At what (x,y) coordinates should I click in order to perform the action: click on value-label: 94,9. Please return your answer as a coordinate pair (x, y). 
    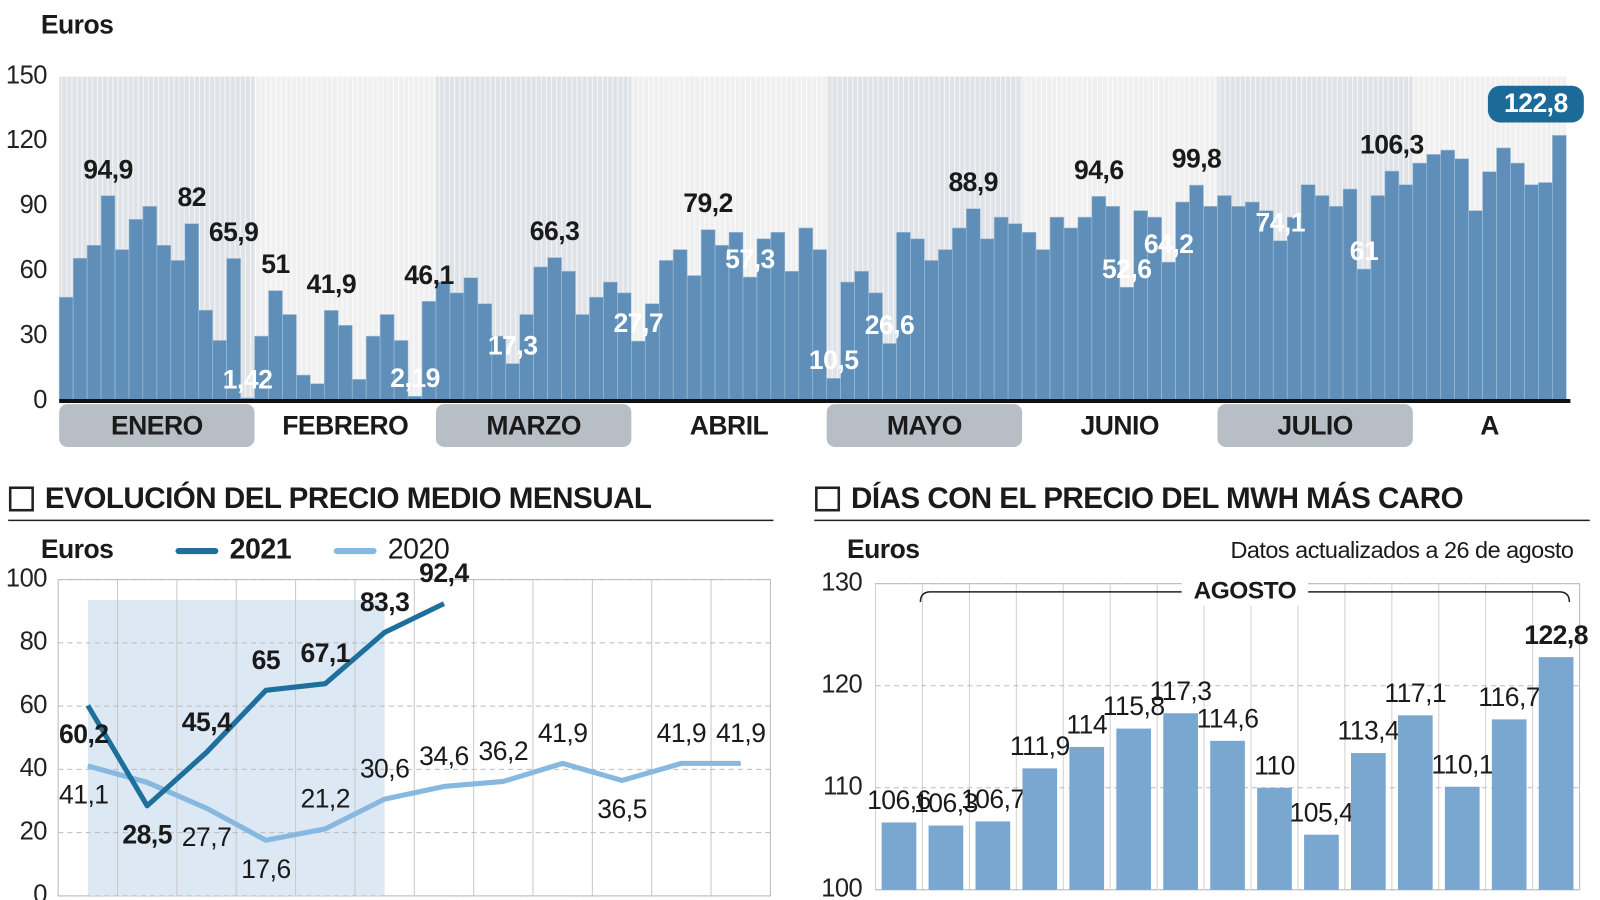
    Looking at the image, I should click on (108, 169).